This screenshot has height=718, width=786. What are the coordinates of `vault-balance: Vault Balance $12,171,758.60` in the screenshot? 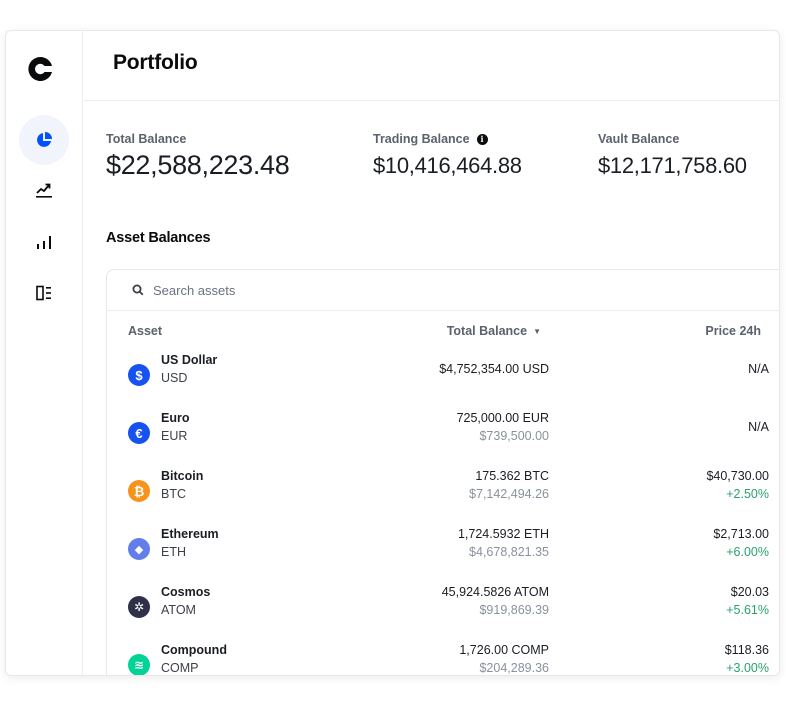 It's located at (672, 155).